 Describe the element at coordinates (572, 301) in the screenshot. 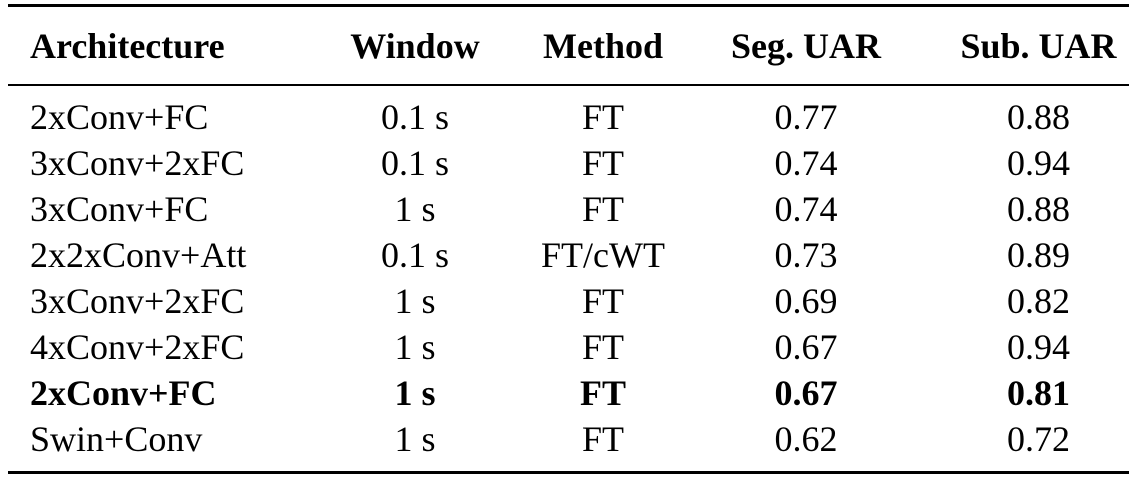

I see `table-row: 3xConv+2xFC 1 s FT 0.69 0.82` at that location.